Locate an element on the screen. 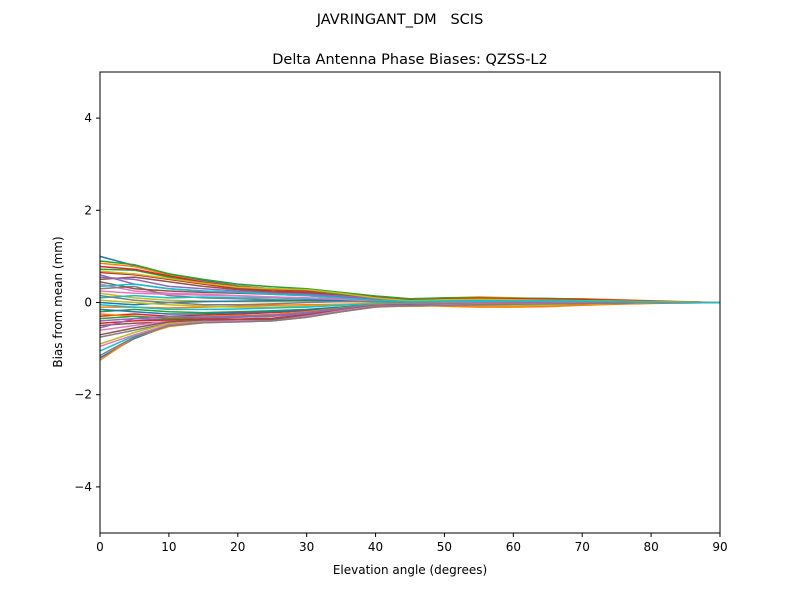  x-tick-label: 70 is located at coordinates (582, 547).